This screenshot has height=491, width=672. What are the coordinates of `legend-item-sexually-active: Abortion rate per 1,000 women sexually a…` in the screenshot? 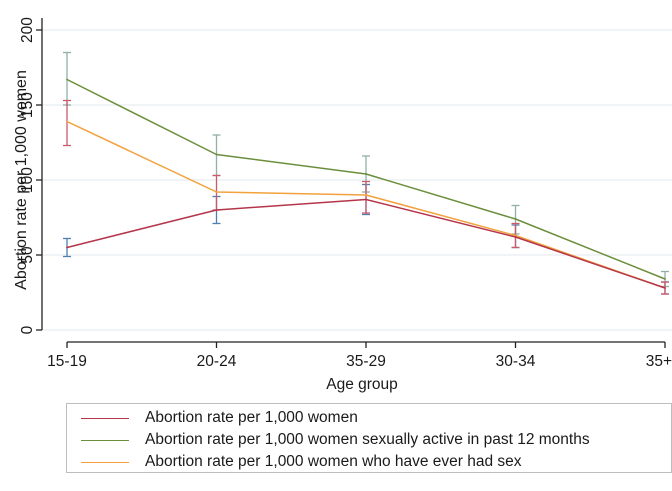 It's located at (328, 440).